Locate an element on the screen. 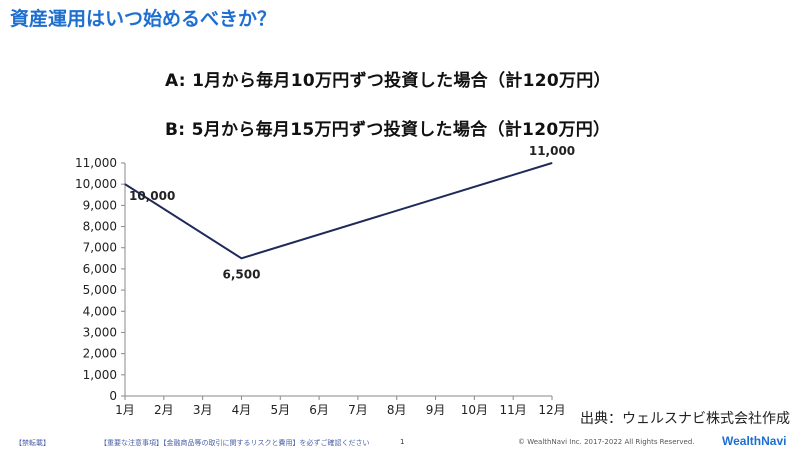  plan-a-caption: A: 1月から毎月10万円ずつ投資した場合（計120万円） is located at coordinates (388, 81).